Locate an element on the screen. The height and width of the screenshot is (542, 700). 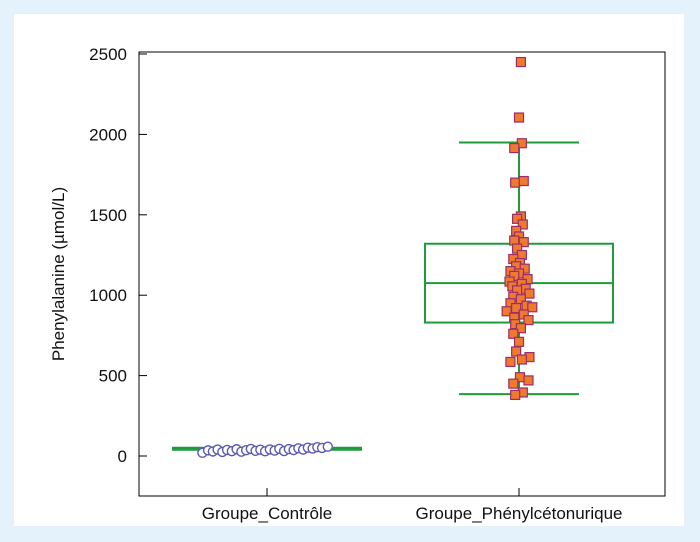
y-tick-label: 2500 is located at coordinates (108, 54).